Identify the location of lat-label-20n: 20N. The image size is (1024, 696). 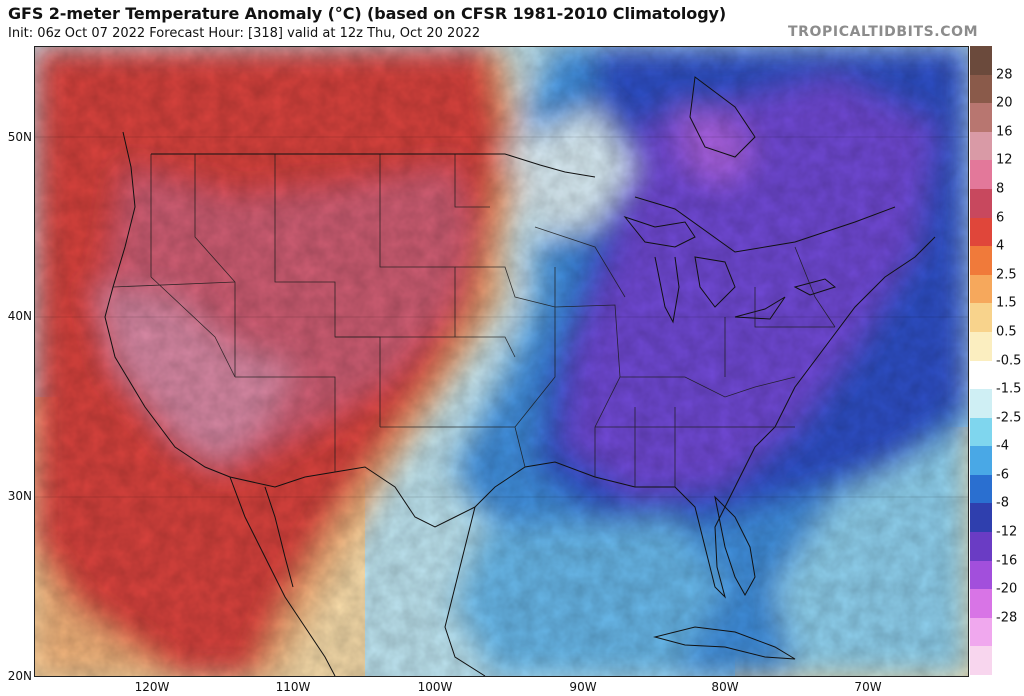
(19, 676).